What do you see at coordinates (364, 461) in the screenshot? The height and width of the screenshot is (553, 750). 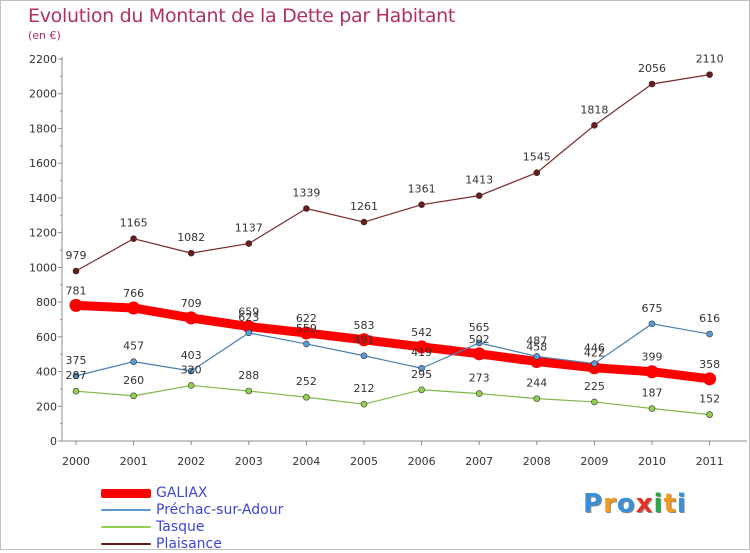 I see `x-tick-label: 2005` at bounding box center [364, 461].